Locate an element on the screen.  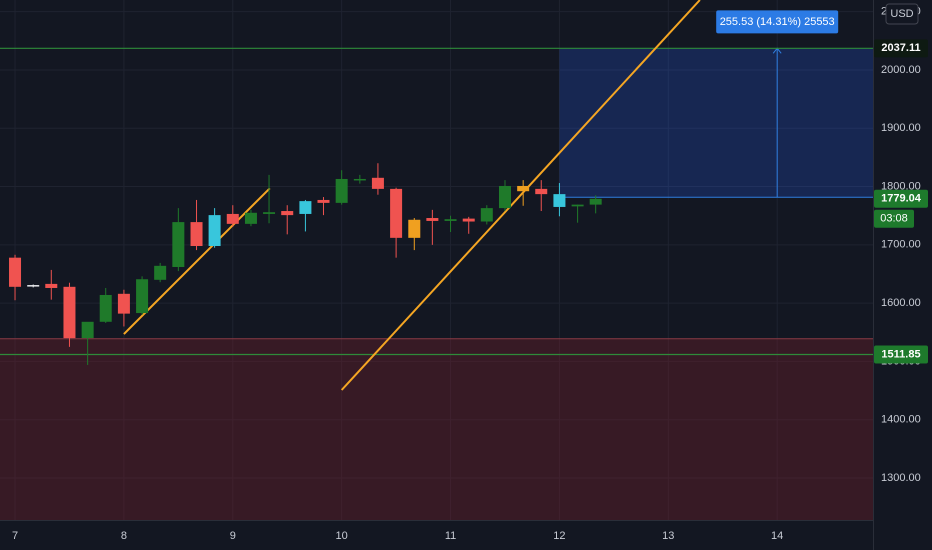
level-tag: 2037.11 is located at coordinates (900, 48).